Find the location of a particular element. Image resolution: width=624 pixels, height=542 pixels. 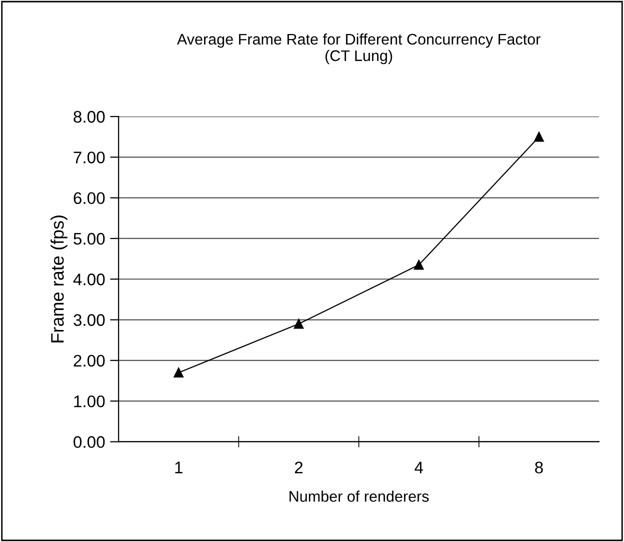

x-axis-title: Number of renderers is located at coordinates (359, 496).